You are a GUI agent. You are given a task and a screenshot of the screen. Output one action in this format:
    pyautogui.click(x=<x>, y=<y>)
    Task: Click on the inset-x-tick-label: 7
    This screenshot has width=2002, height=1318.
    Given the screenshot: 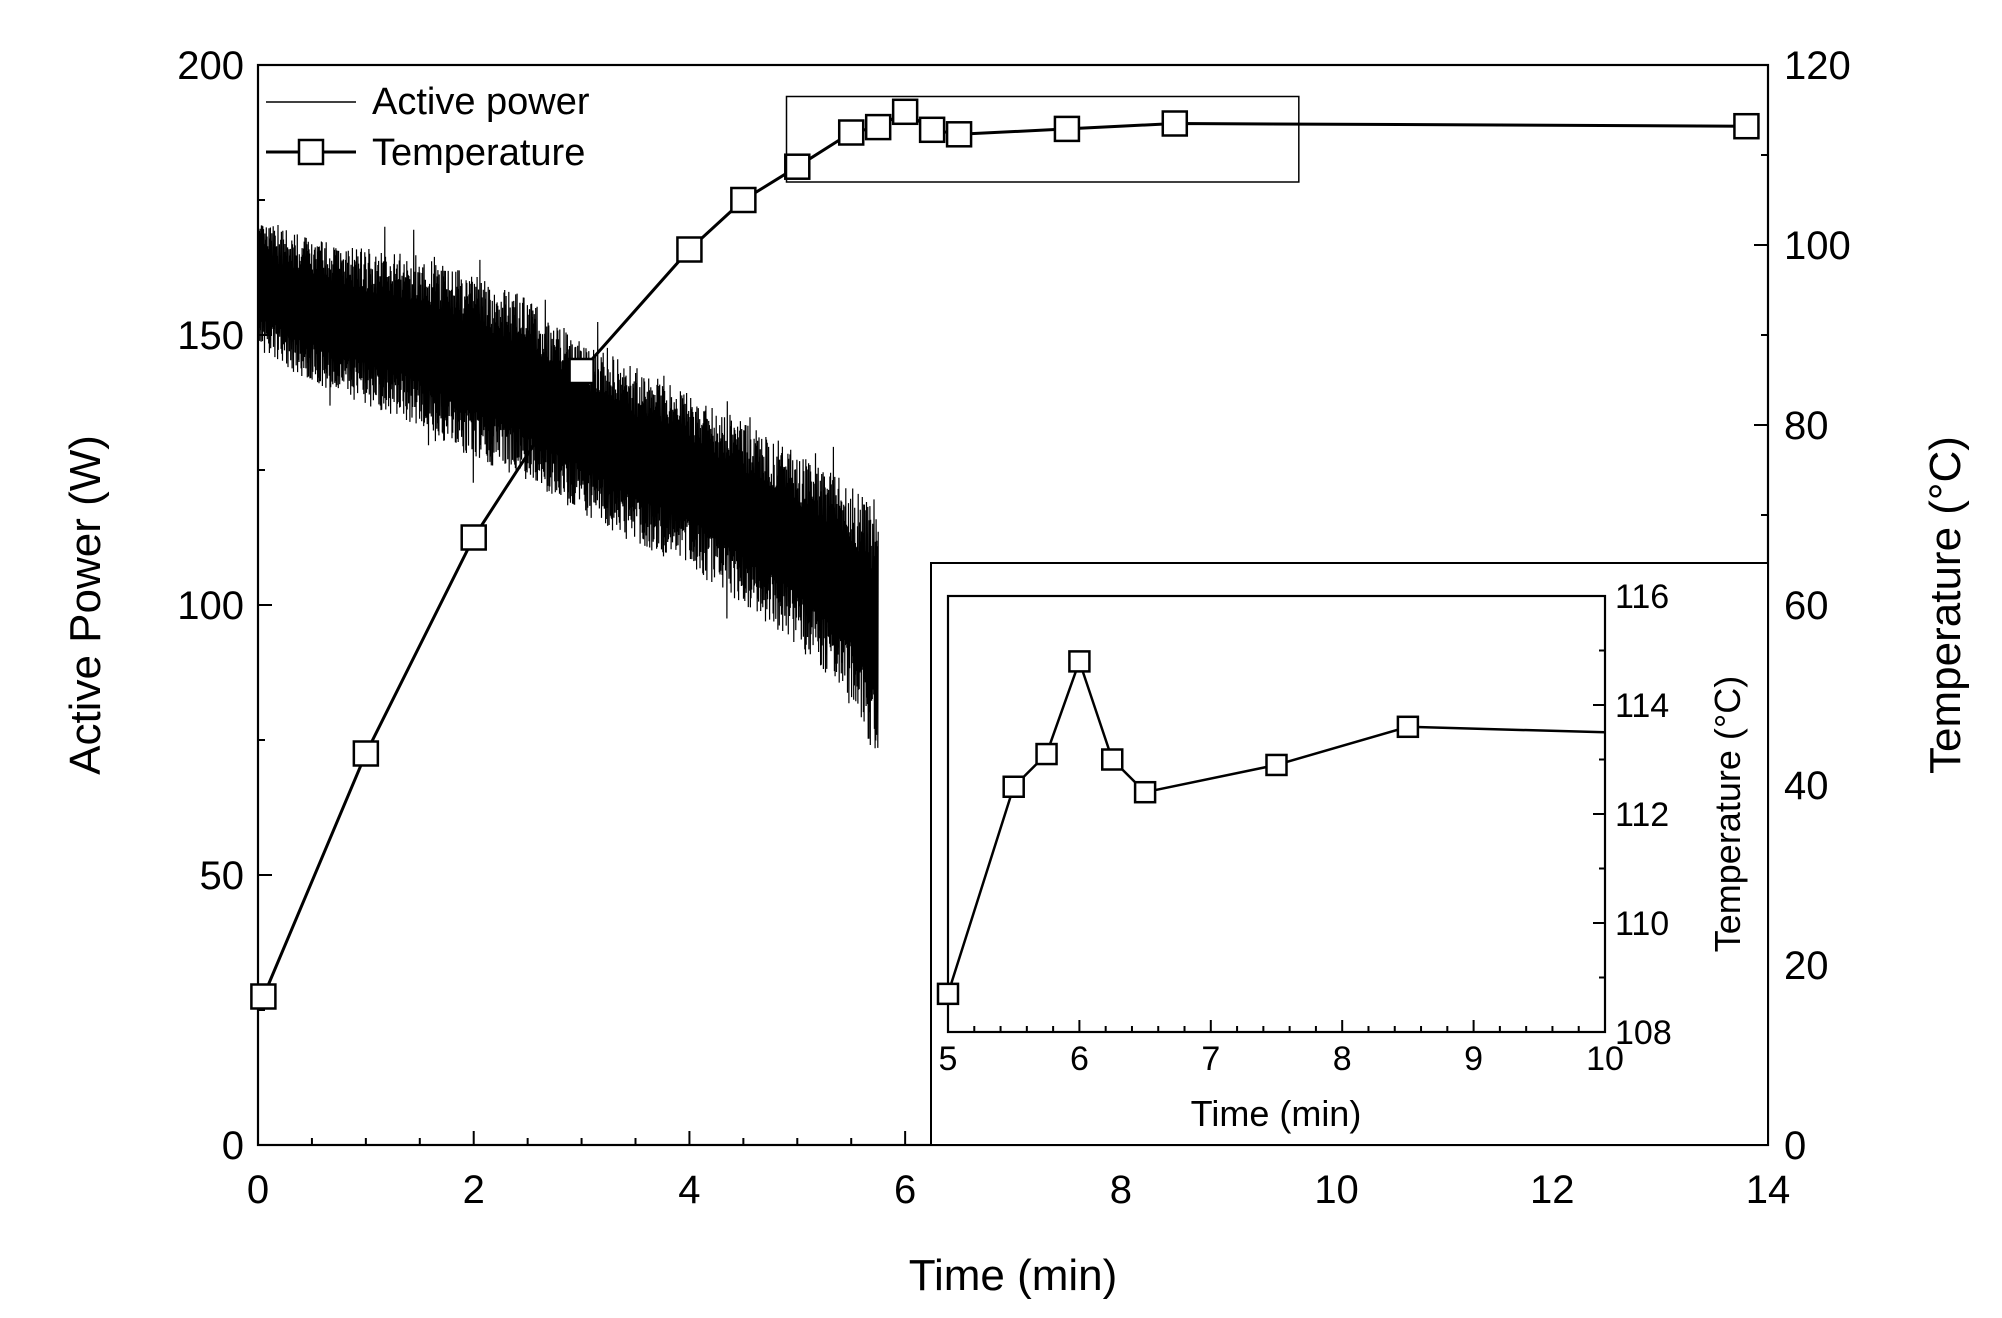 What is the action you would take?
    pyautogui.click(x=1210, y=1059)
    